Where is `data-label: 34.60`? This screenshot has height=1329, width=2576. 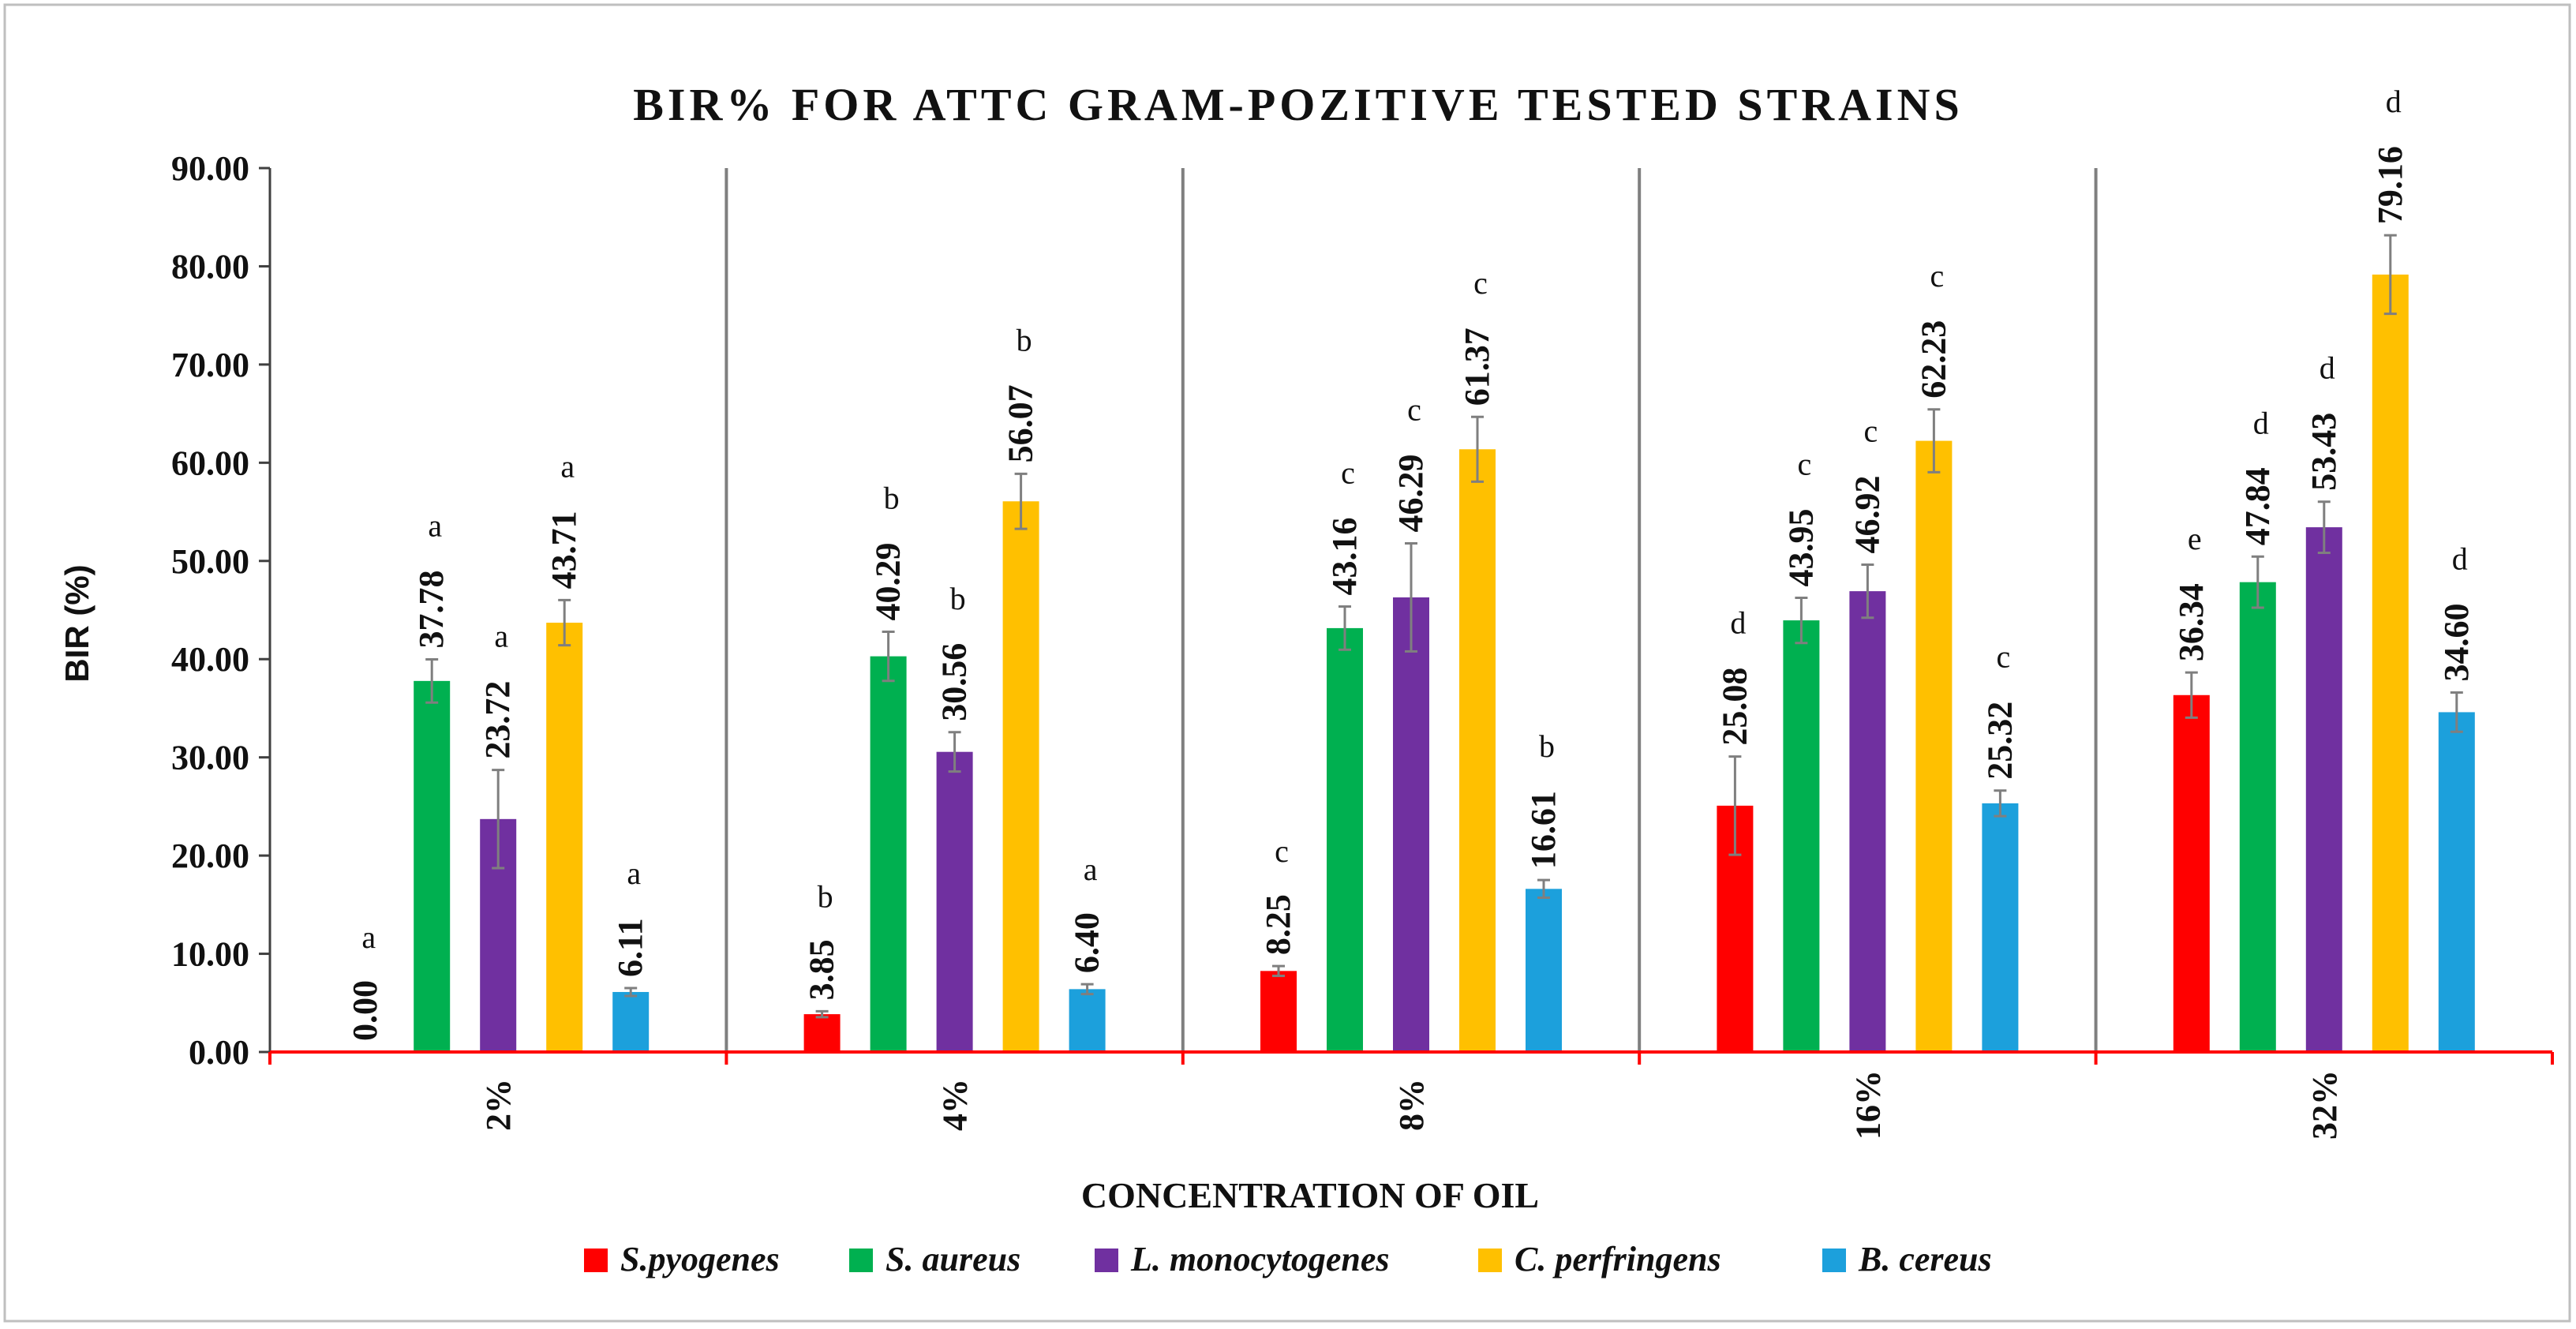
data-label: 34.60 is located at coordinates (2456, 643).